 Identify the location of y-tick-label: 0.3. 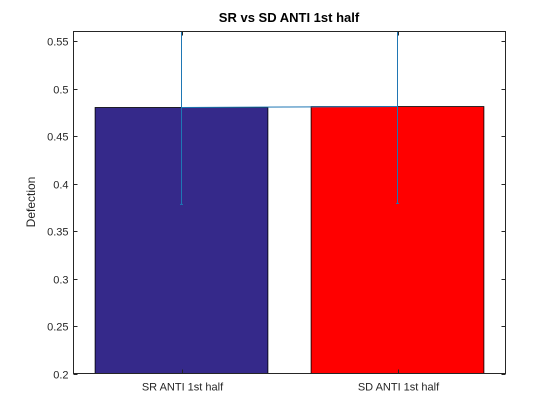
(60, 281).